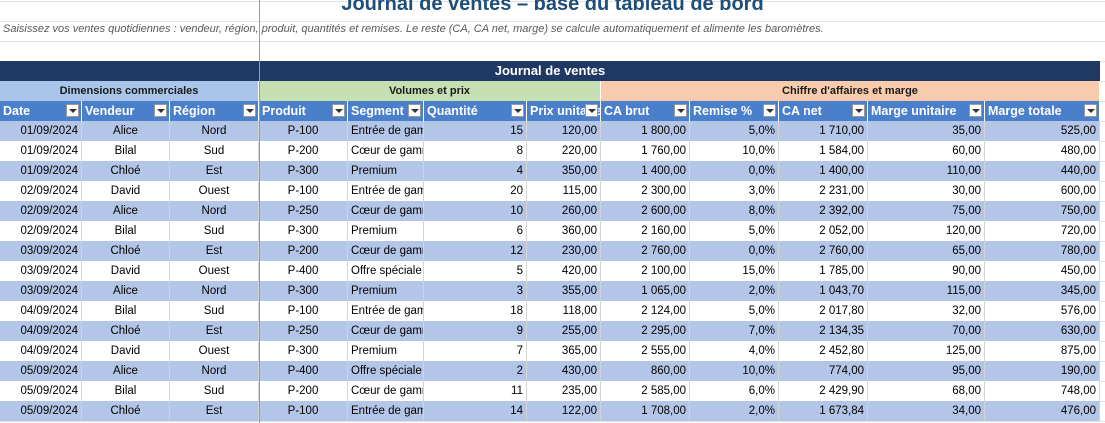 Image resolution: width=1105 pixels, height=423 pixels. What do you see at coordinates (823, 131) in the screenshot?
I see `table-cell: 1 710,00` at bounding box center [823, 131].